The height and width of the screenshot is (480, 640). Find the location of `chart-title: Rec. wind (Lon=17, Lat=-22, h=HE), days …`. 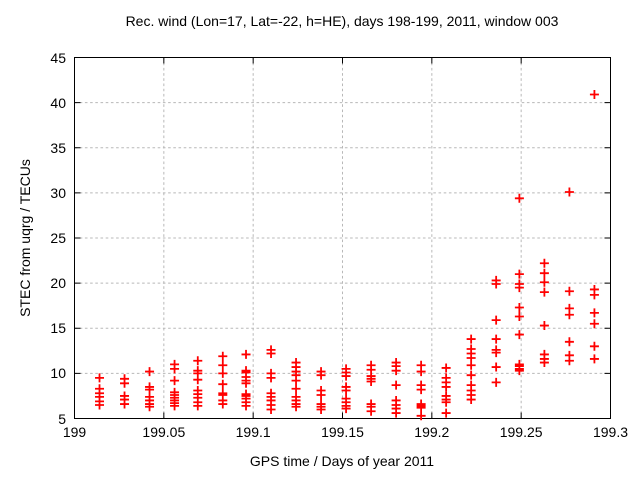

chart-title: Rec. wind (Lon=17, Lat=-22, h=HE), days … is located at coordinates (342, 21).